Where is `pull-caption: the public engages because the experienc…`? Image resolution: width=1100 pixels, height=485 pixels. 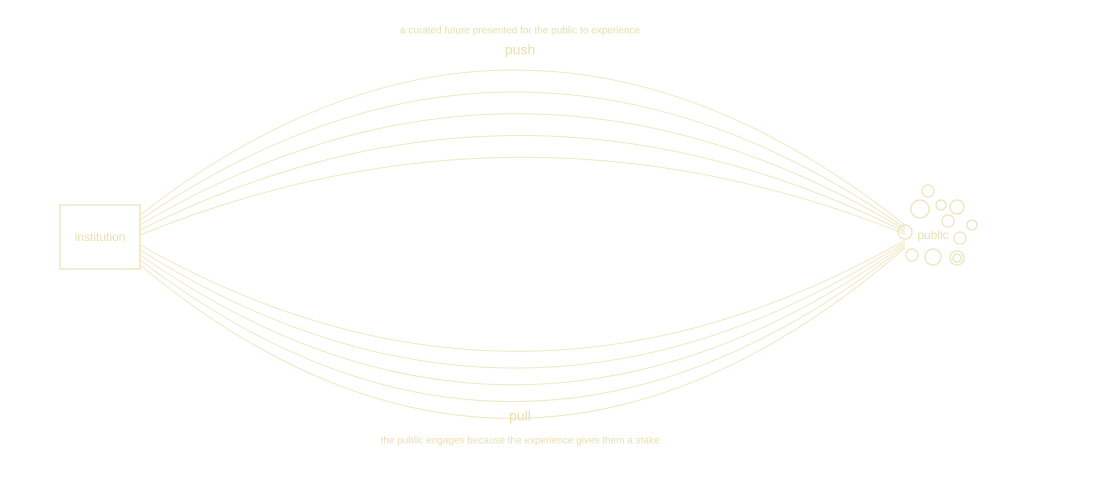
pull-caption: the public engages because the experienc… is located at coordinates (520, 441).